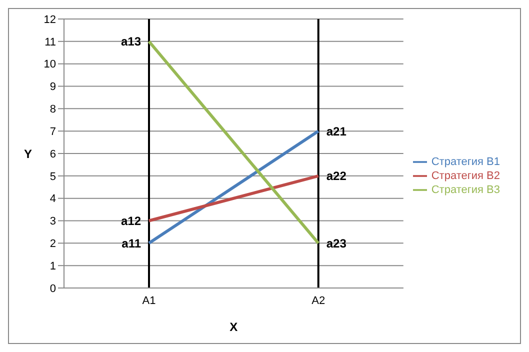  Describe the element at coordinates (132, 243) in the screenshot. I see `annotation: a11` at that location.